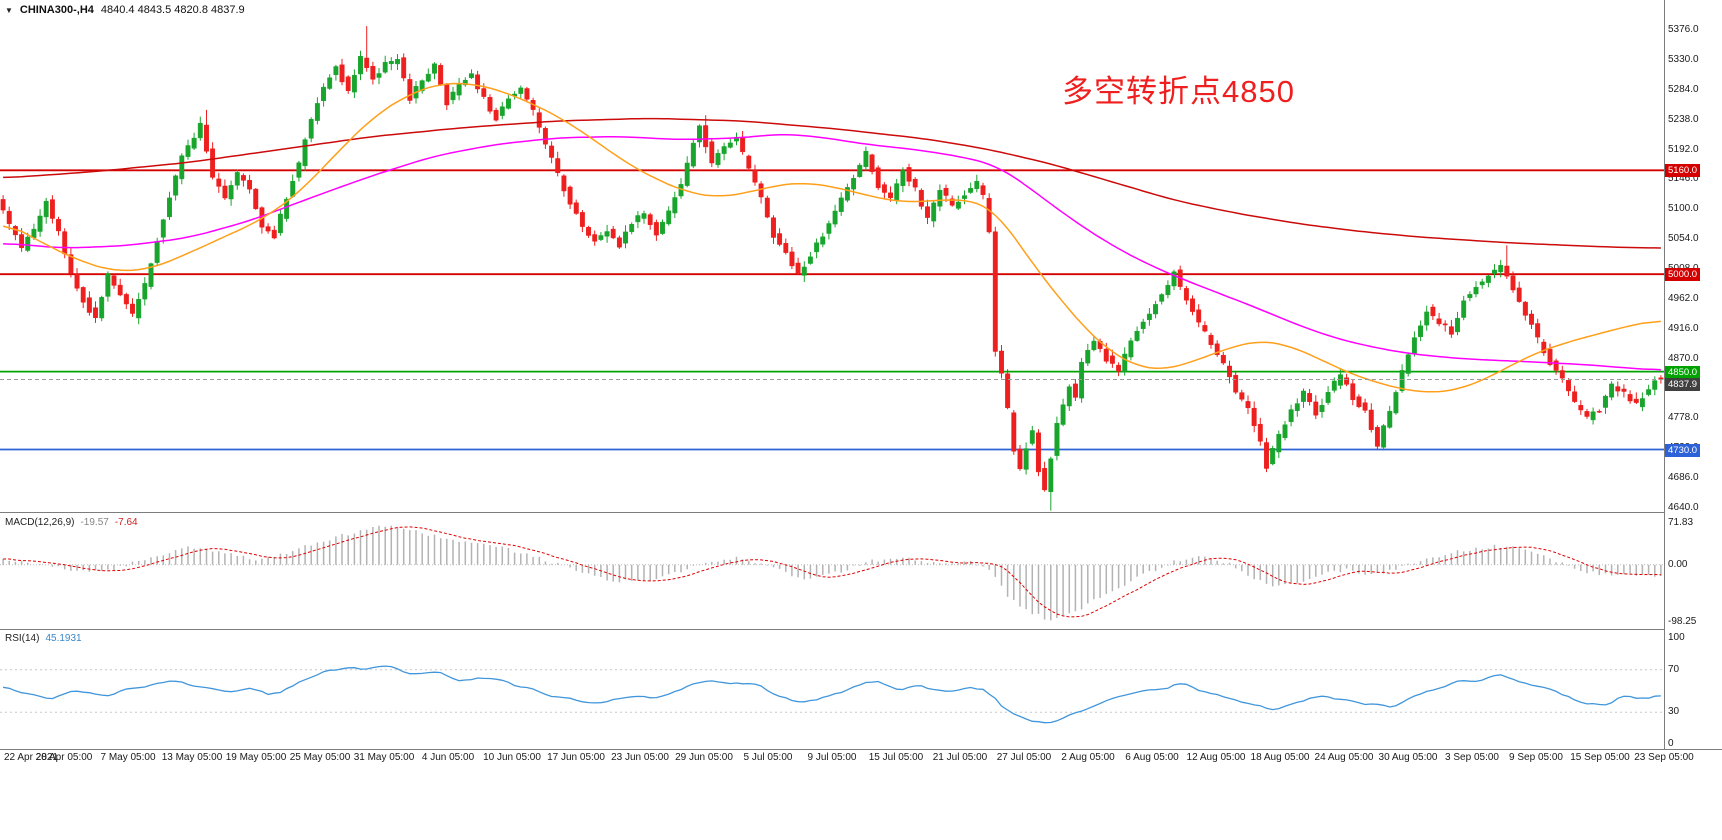 The image size is (1722, 840). I want to click on rsi-axis-tick: 30, so click(1674, 712).